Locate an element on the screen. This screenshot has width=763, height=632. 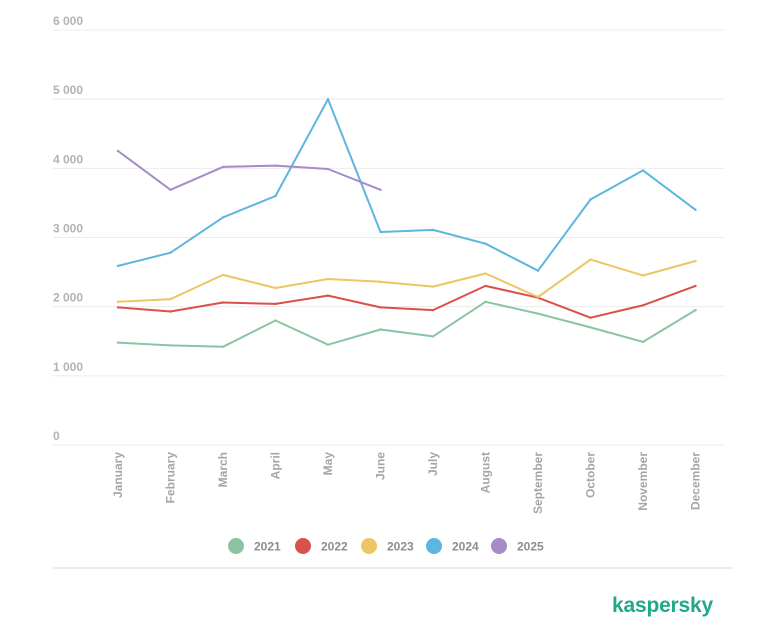
legend: 2021 2022 2023 2024 2025 is located at coordinates (386, 546).